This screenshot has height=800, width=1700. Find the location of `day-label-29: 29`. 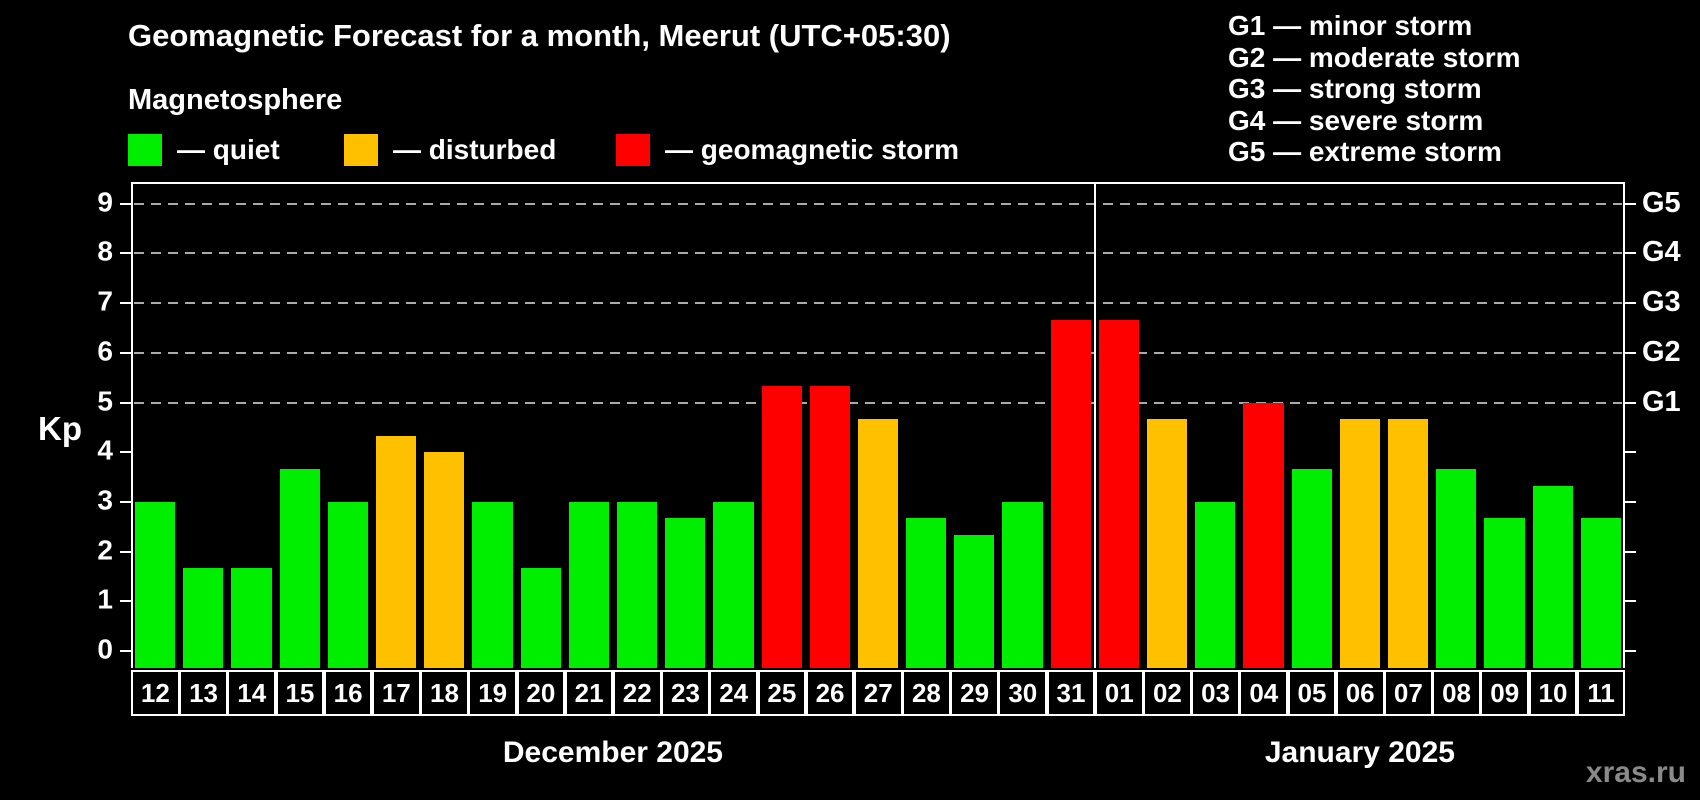

day-label-29: 29 is located at coordinates (974, 693).